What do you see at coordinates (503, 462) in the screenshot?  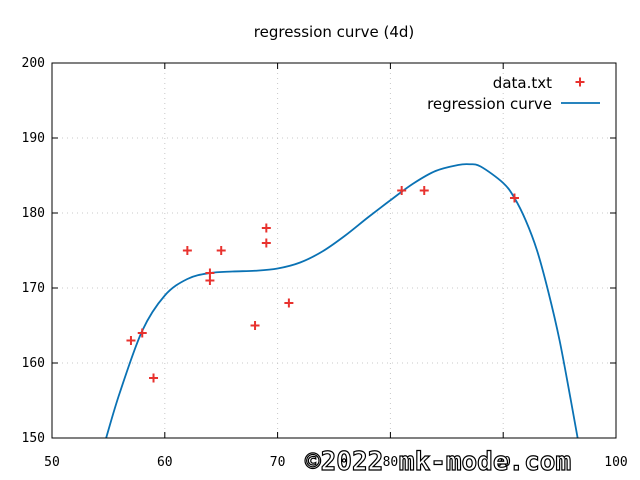 I see `x-tick-label: 90` at bounding box center [503, 462].